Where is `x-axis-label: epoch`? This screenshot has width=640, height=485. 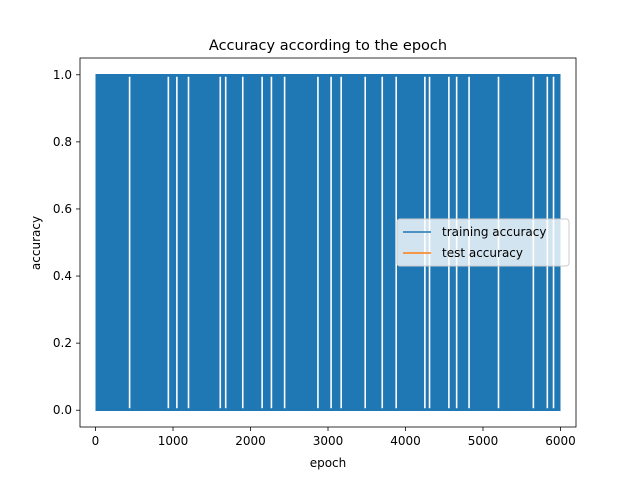
x-axis-label: epoch is located at coordinates (328, 463).